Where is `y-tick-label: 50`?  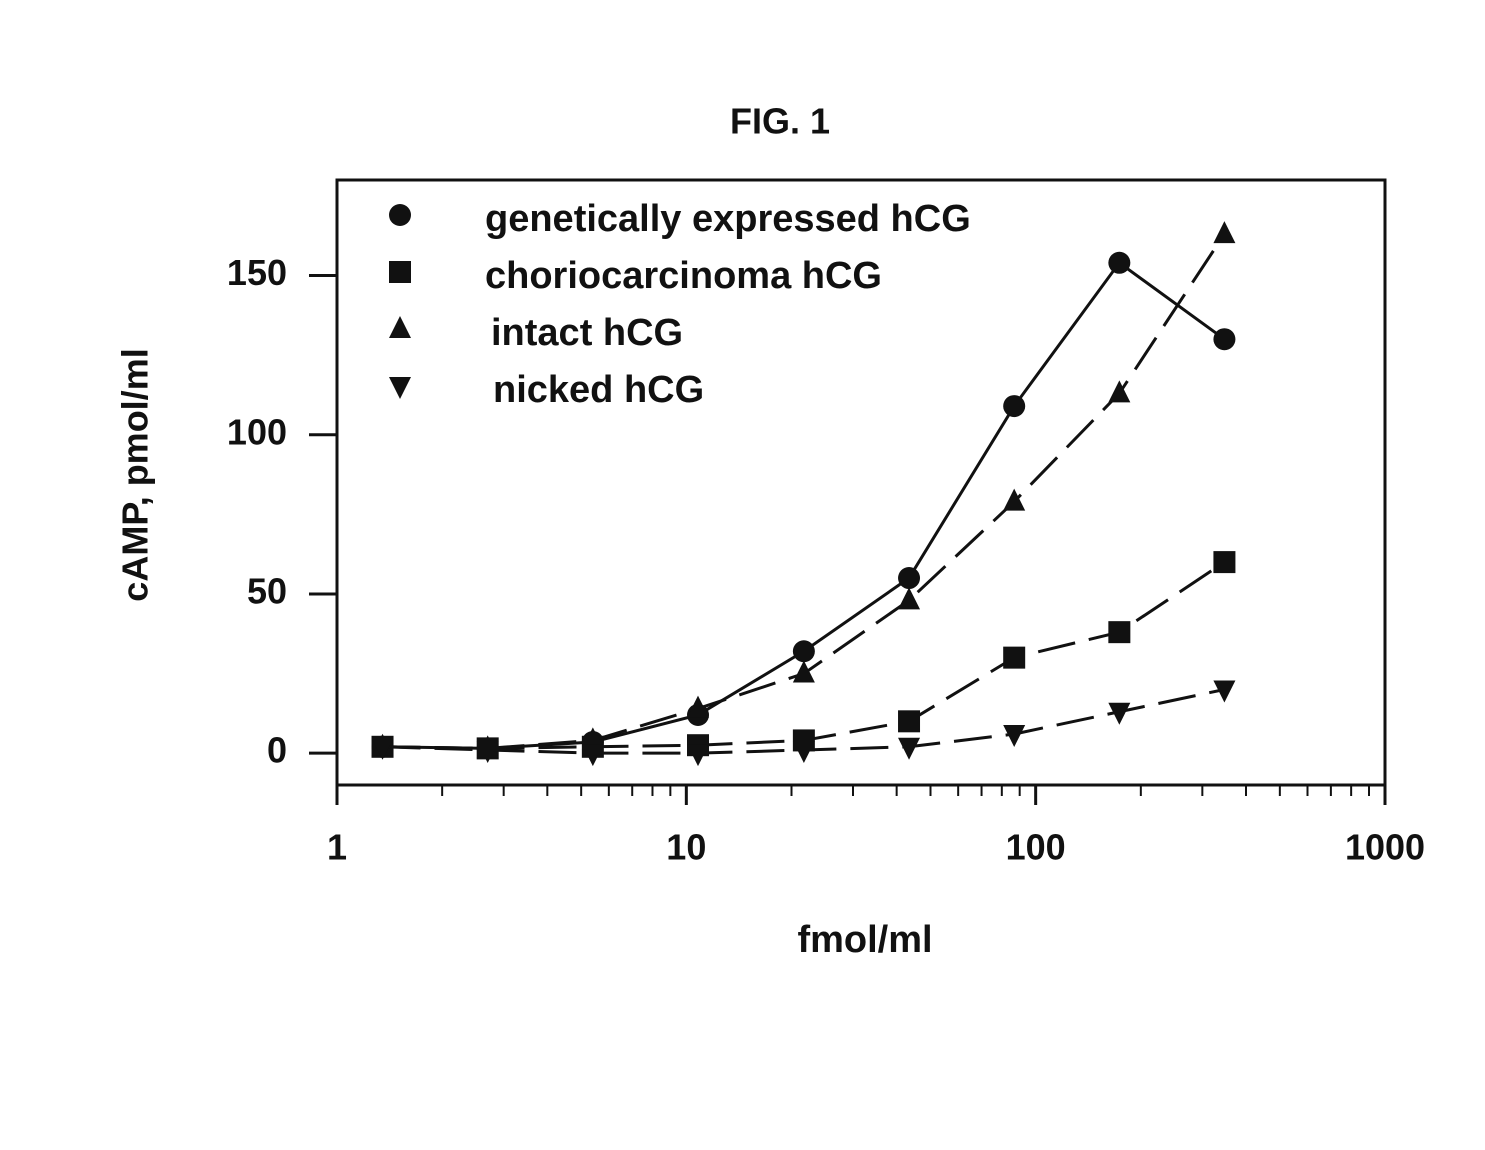
y-tick-label: 50 is located at coordinates (267, 590).